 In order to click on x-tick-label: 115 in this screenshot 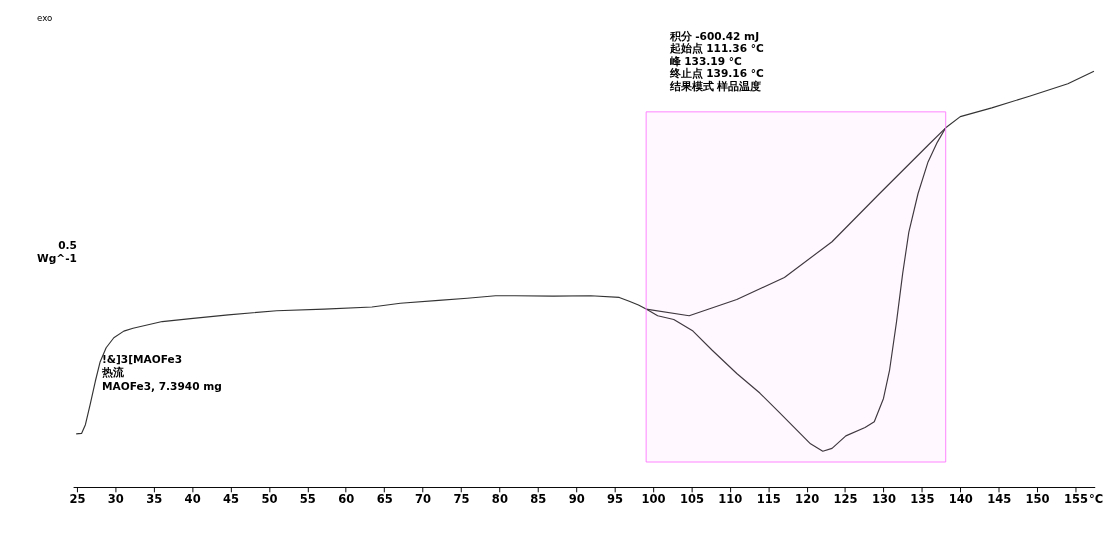, I will do `click(768, 498)`.